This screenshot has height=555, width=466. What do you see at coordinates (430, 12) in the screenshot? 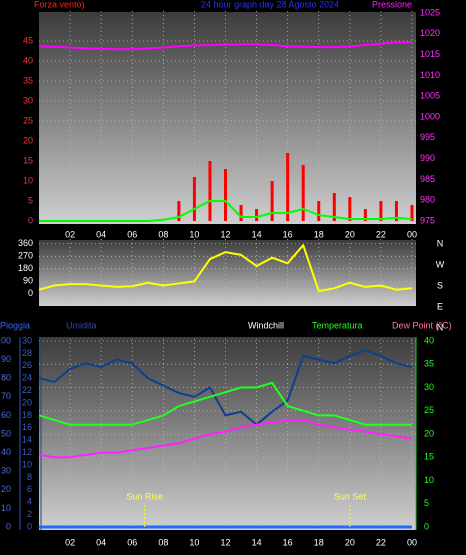
I see `y2-tick-label: 1025` at bounding box center [430, 12].